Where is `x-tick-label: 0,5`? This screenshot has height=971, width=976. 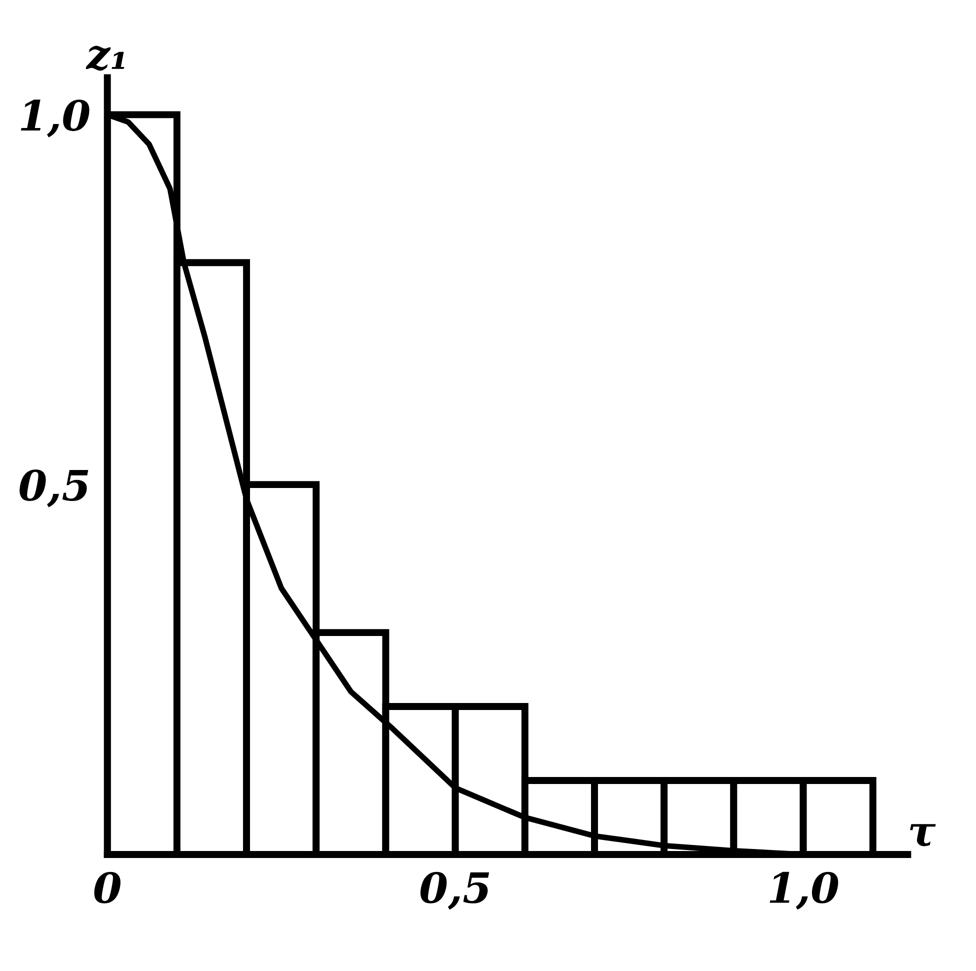 x-tick-label: 0,5 is located at coordinates (455, 891).